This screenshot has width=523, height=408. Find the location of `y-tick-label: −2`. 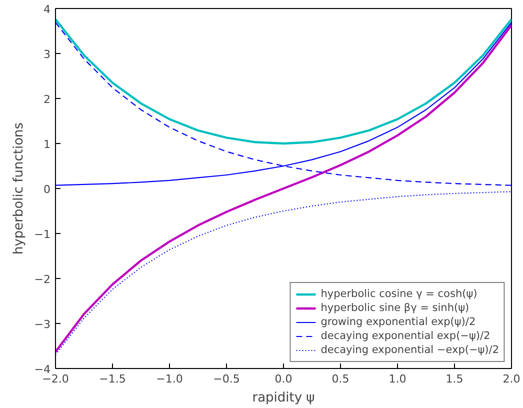

y-tick-label: −2 is located at coordinates (42, 279).